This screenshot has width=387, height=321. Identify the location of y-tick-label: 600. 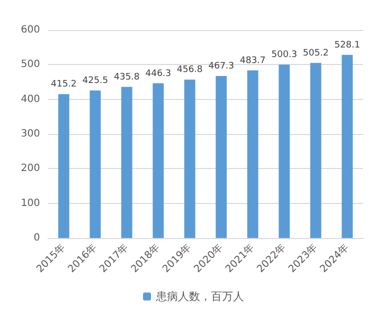
(30, 30).